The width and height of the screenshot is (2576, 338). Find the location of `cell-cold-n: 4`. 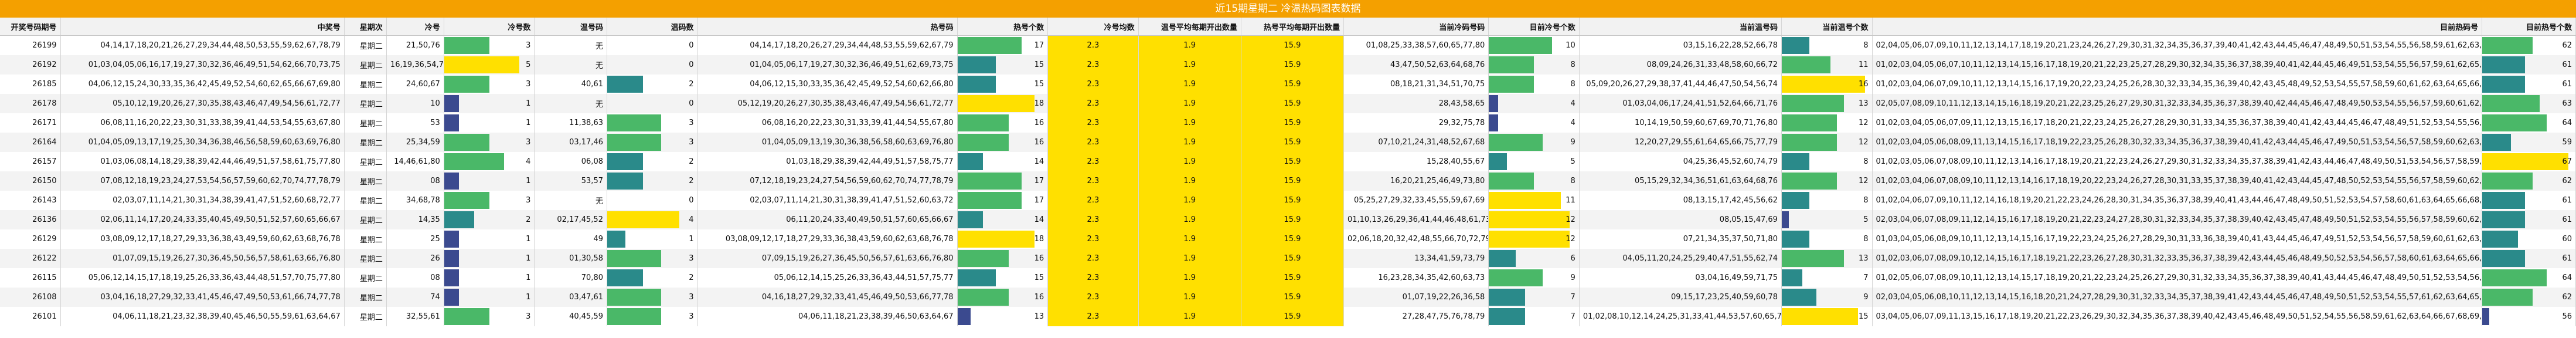

cell-cold-n: 4 is located at coordinates (489, 162).